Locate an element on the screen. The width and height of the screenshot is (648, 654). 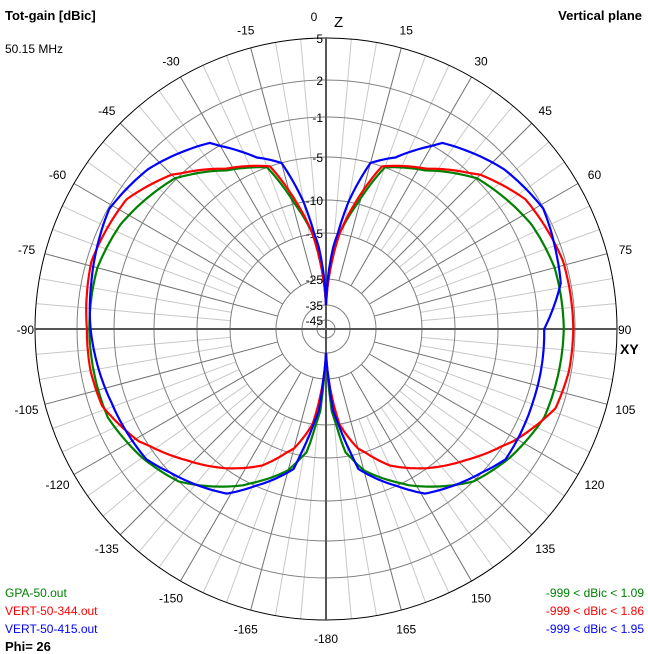
legend-range-2: -999 < dBic < 1.95 is located at coordinates (594, 629).